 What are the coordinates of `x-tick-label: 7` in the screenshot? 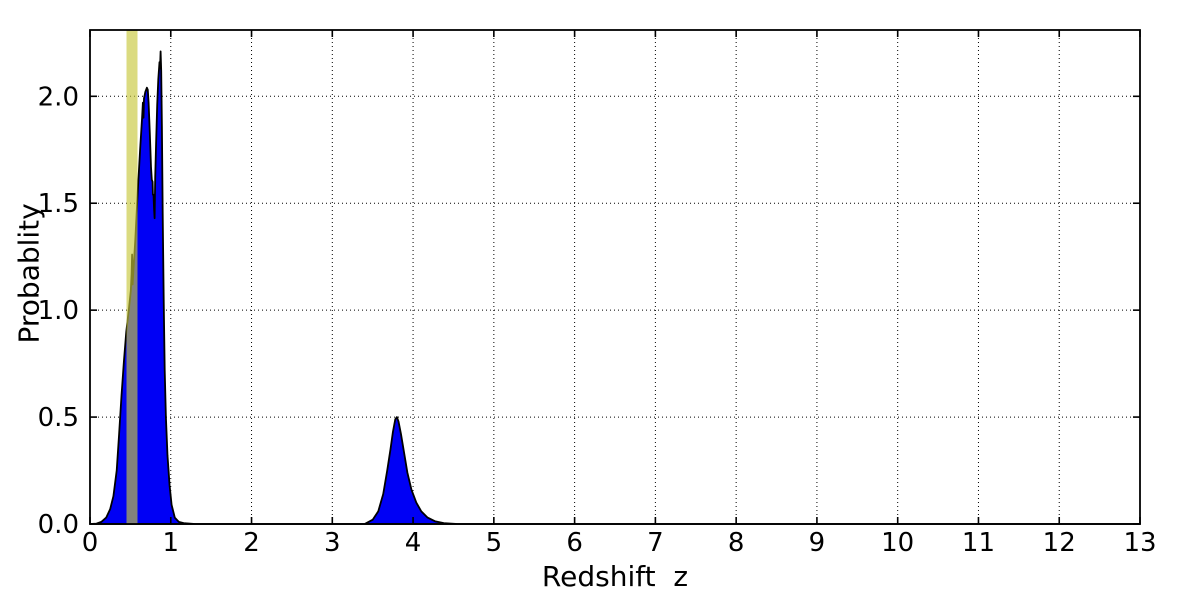 It's located at (655, 543).